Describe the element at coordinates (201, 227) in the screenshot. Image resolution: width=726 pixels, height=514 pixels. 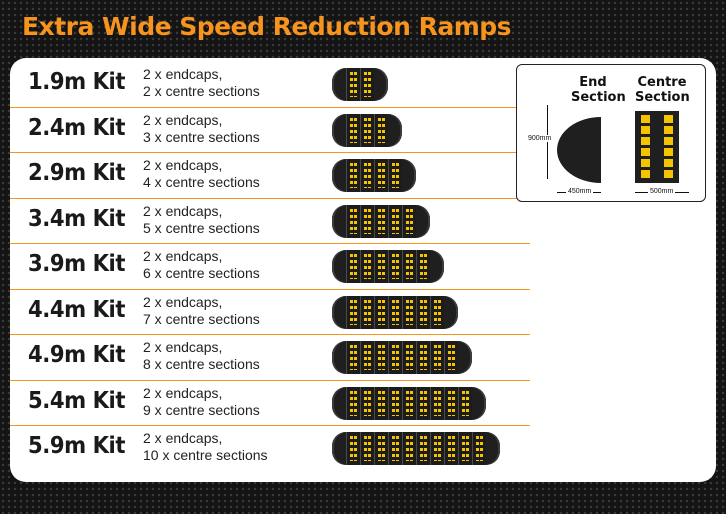
I see `kit-centre-text: 5 x centre sections` at that location.